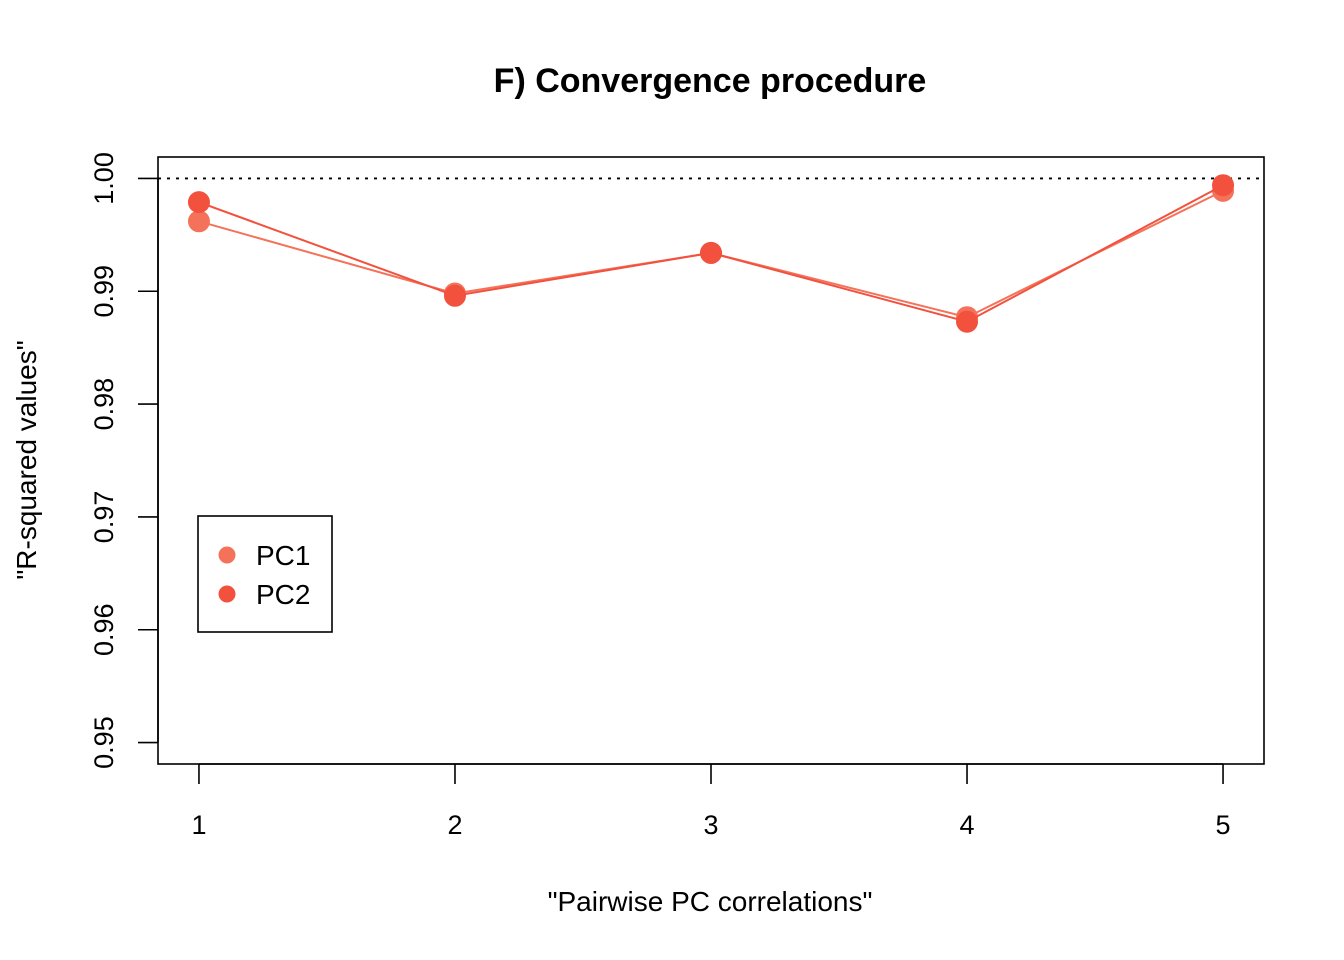 This screenshot has width=1344, height=960. I want to click on x-axis-label: "Pairwise PC correlations", so click(710, 901).